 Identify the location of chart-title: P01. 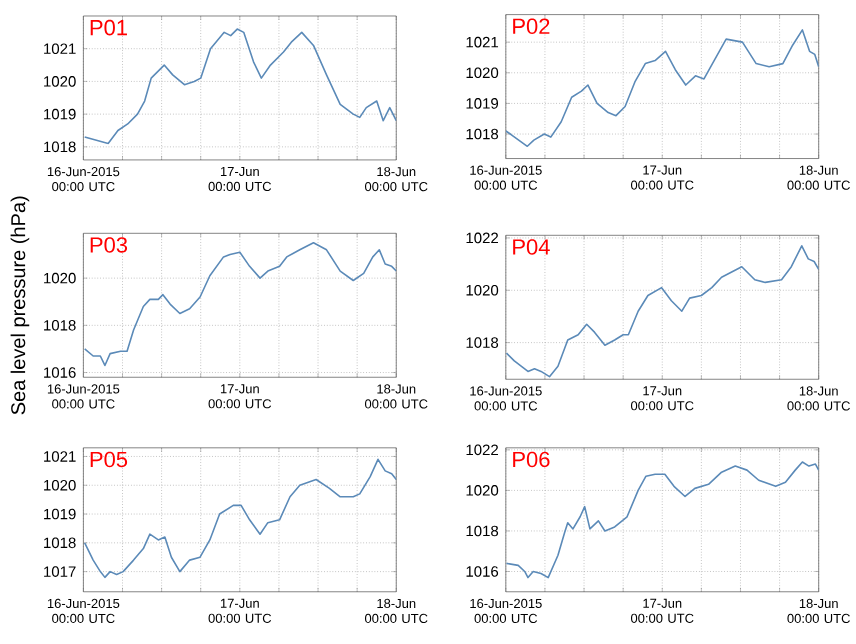
(108, 27).